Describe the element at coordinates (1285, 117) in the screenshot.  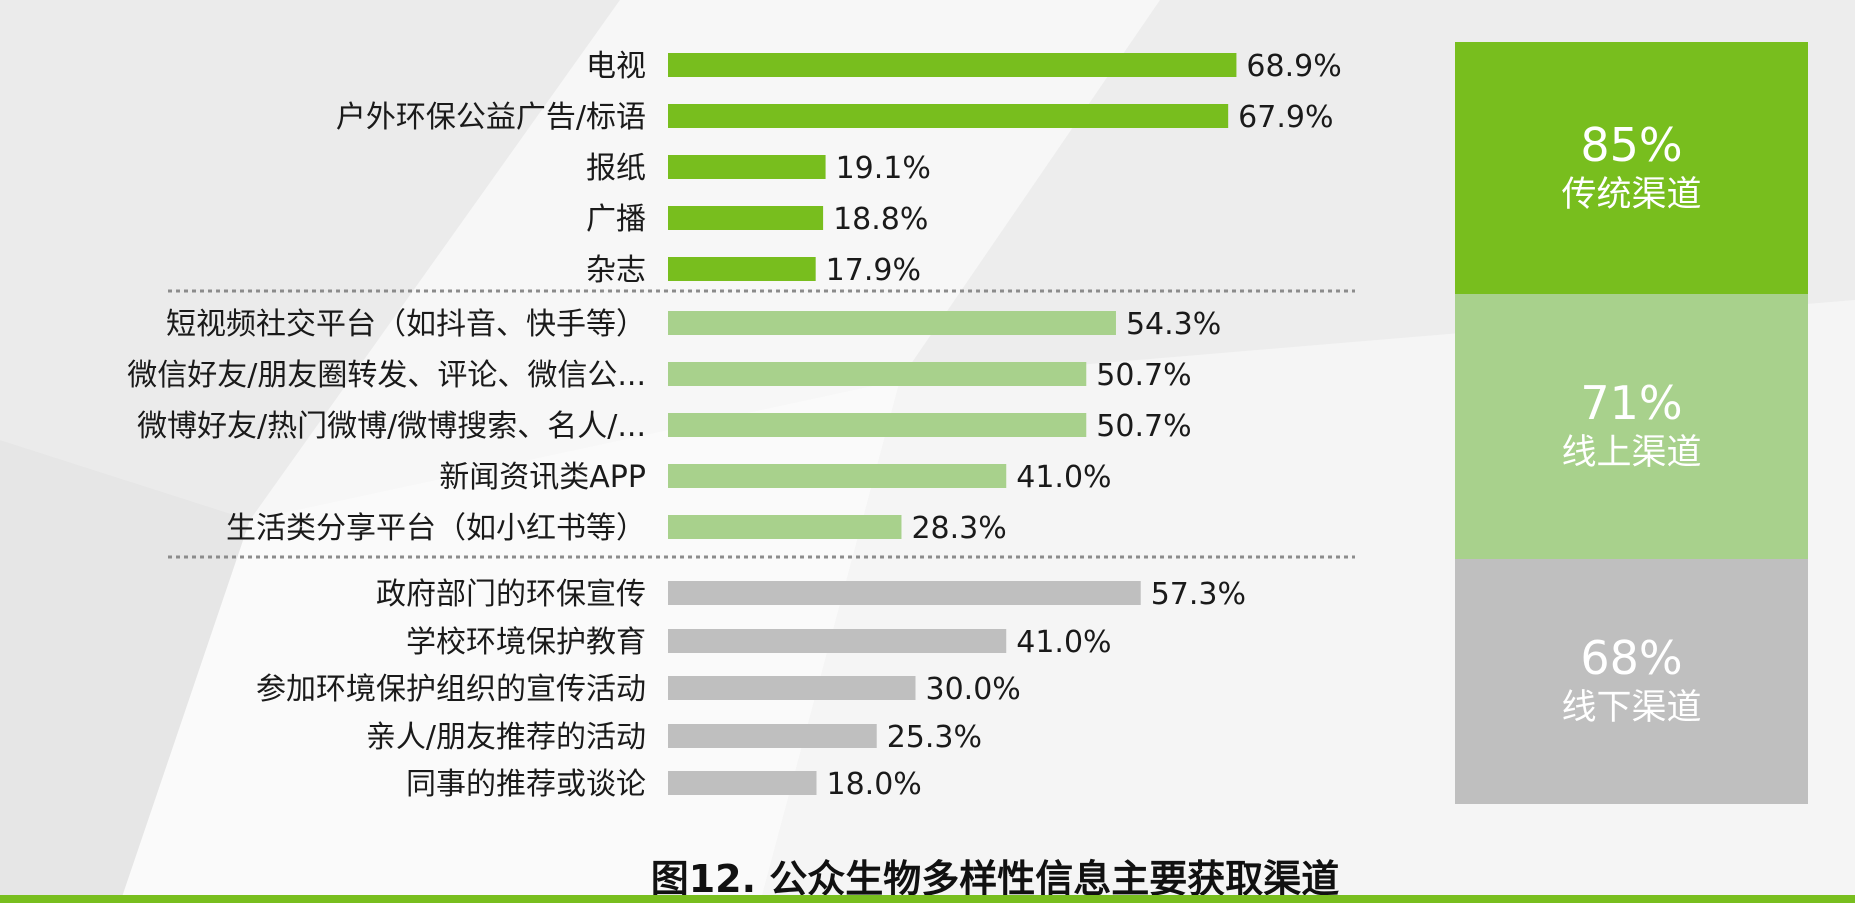
I see `value-label: 67.9%` at that location.